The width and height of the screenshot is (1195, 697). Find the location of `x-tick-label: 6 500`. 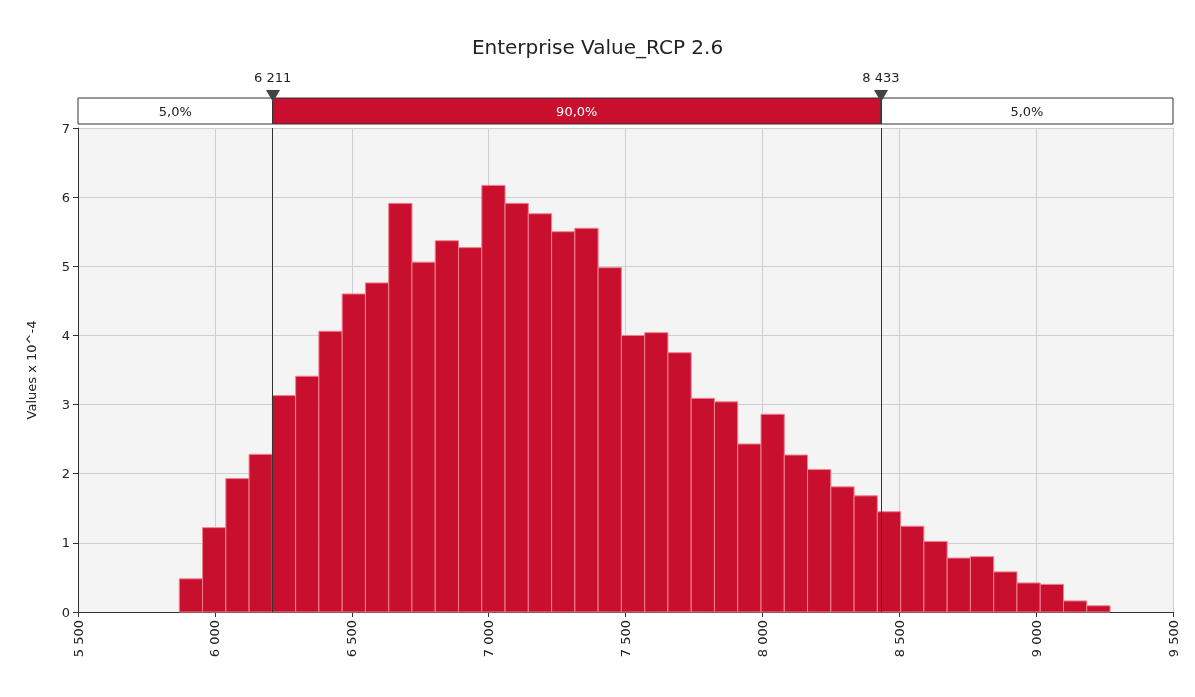

x-tick-label: 6 500 is located at coordinates (352, 639).